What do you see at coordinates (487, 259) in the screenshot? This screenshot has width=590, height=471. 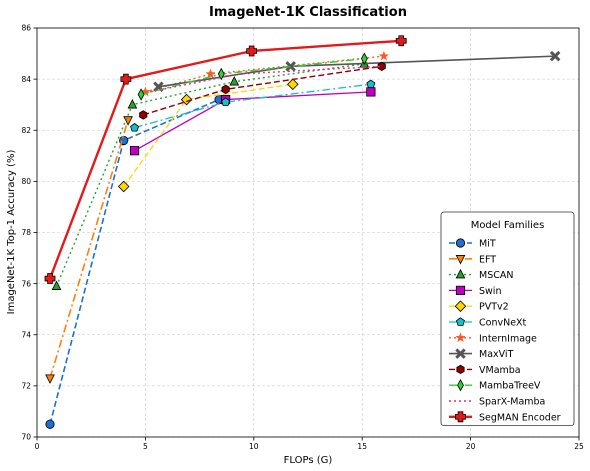 I see `legend-label: EFT` at bounding box center [487, 259].